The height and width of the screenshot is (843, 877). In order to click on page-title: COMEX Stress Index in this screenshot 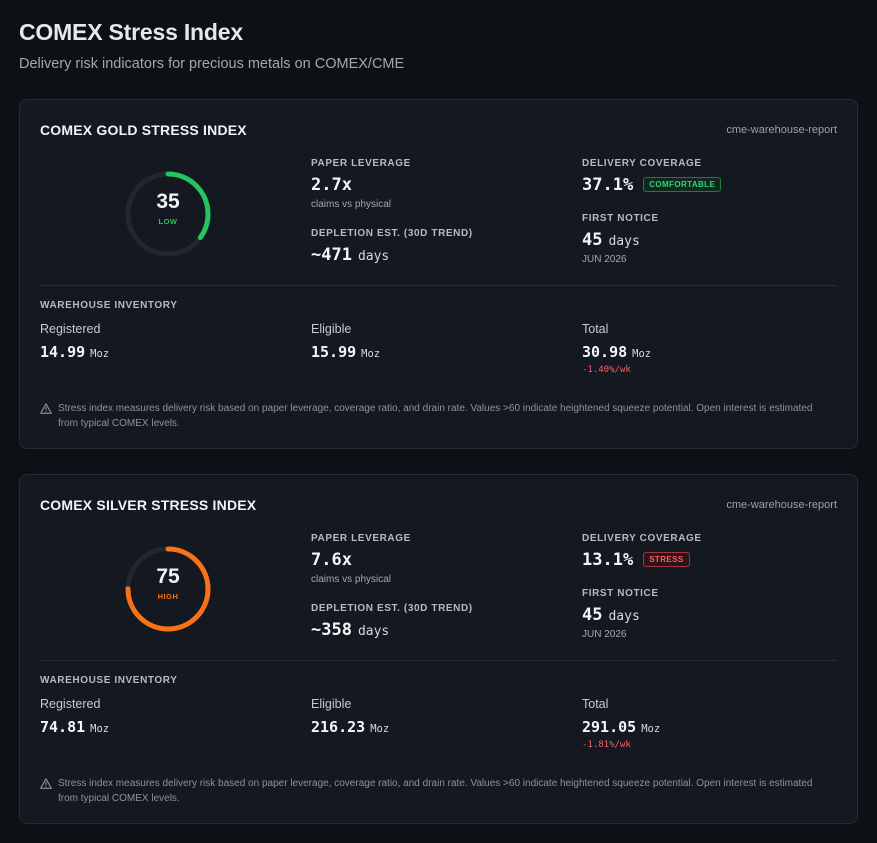, I will do `click(131, 32)`.